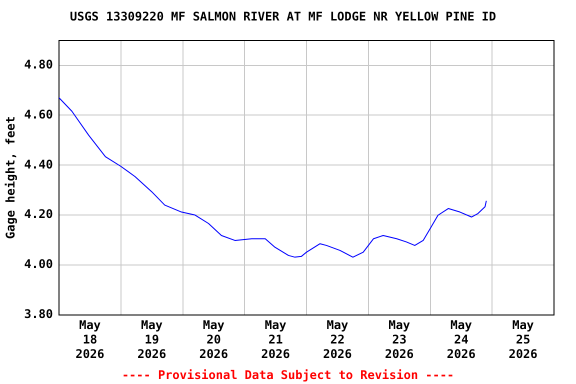  What do you see at coordinates (38, 164) in the screenshot?
I see `y-tick-label: 4.40` at bounding box center [38, 164].